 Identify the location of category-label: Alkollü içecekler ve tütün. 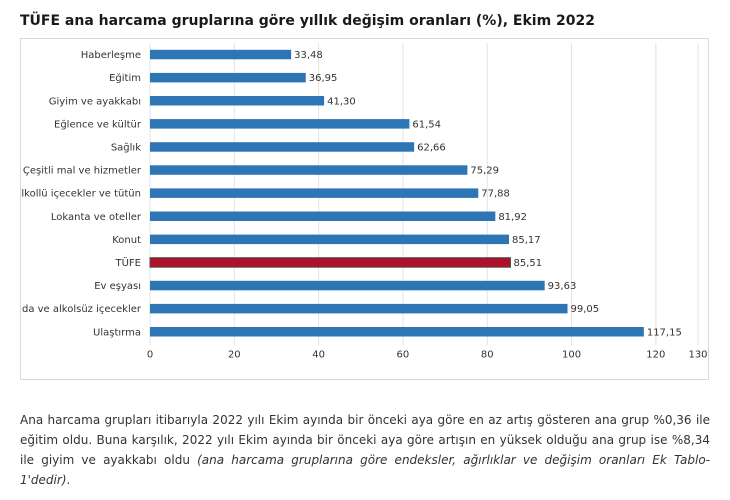
(81, 194).